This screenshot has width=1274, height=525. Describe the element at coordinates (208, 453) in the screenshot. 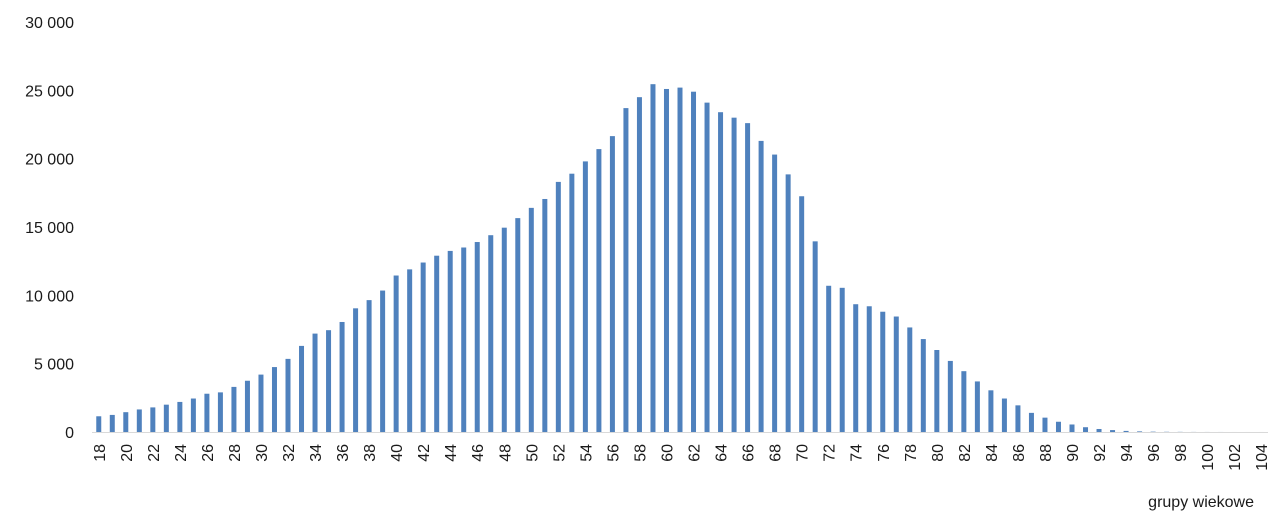

I see `x-tick-label: 26` at that location.